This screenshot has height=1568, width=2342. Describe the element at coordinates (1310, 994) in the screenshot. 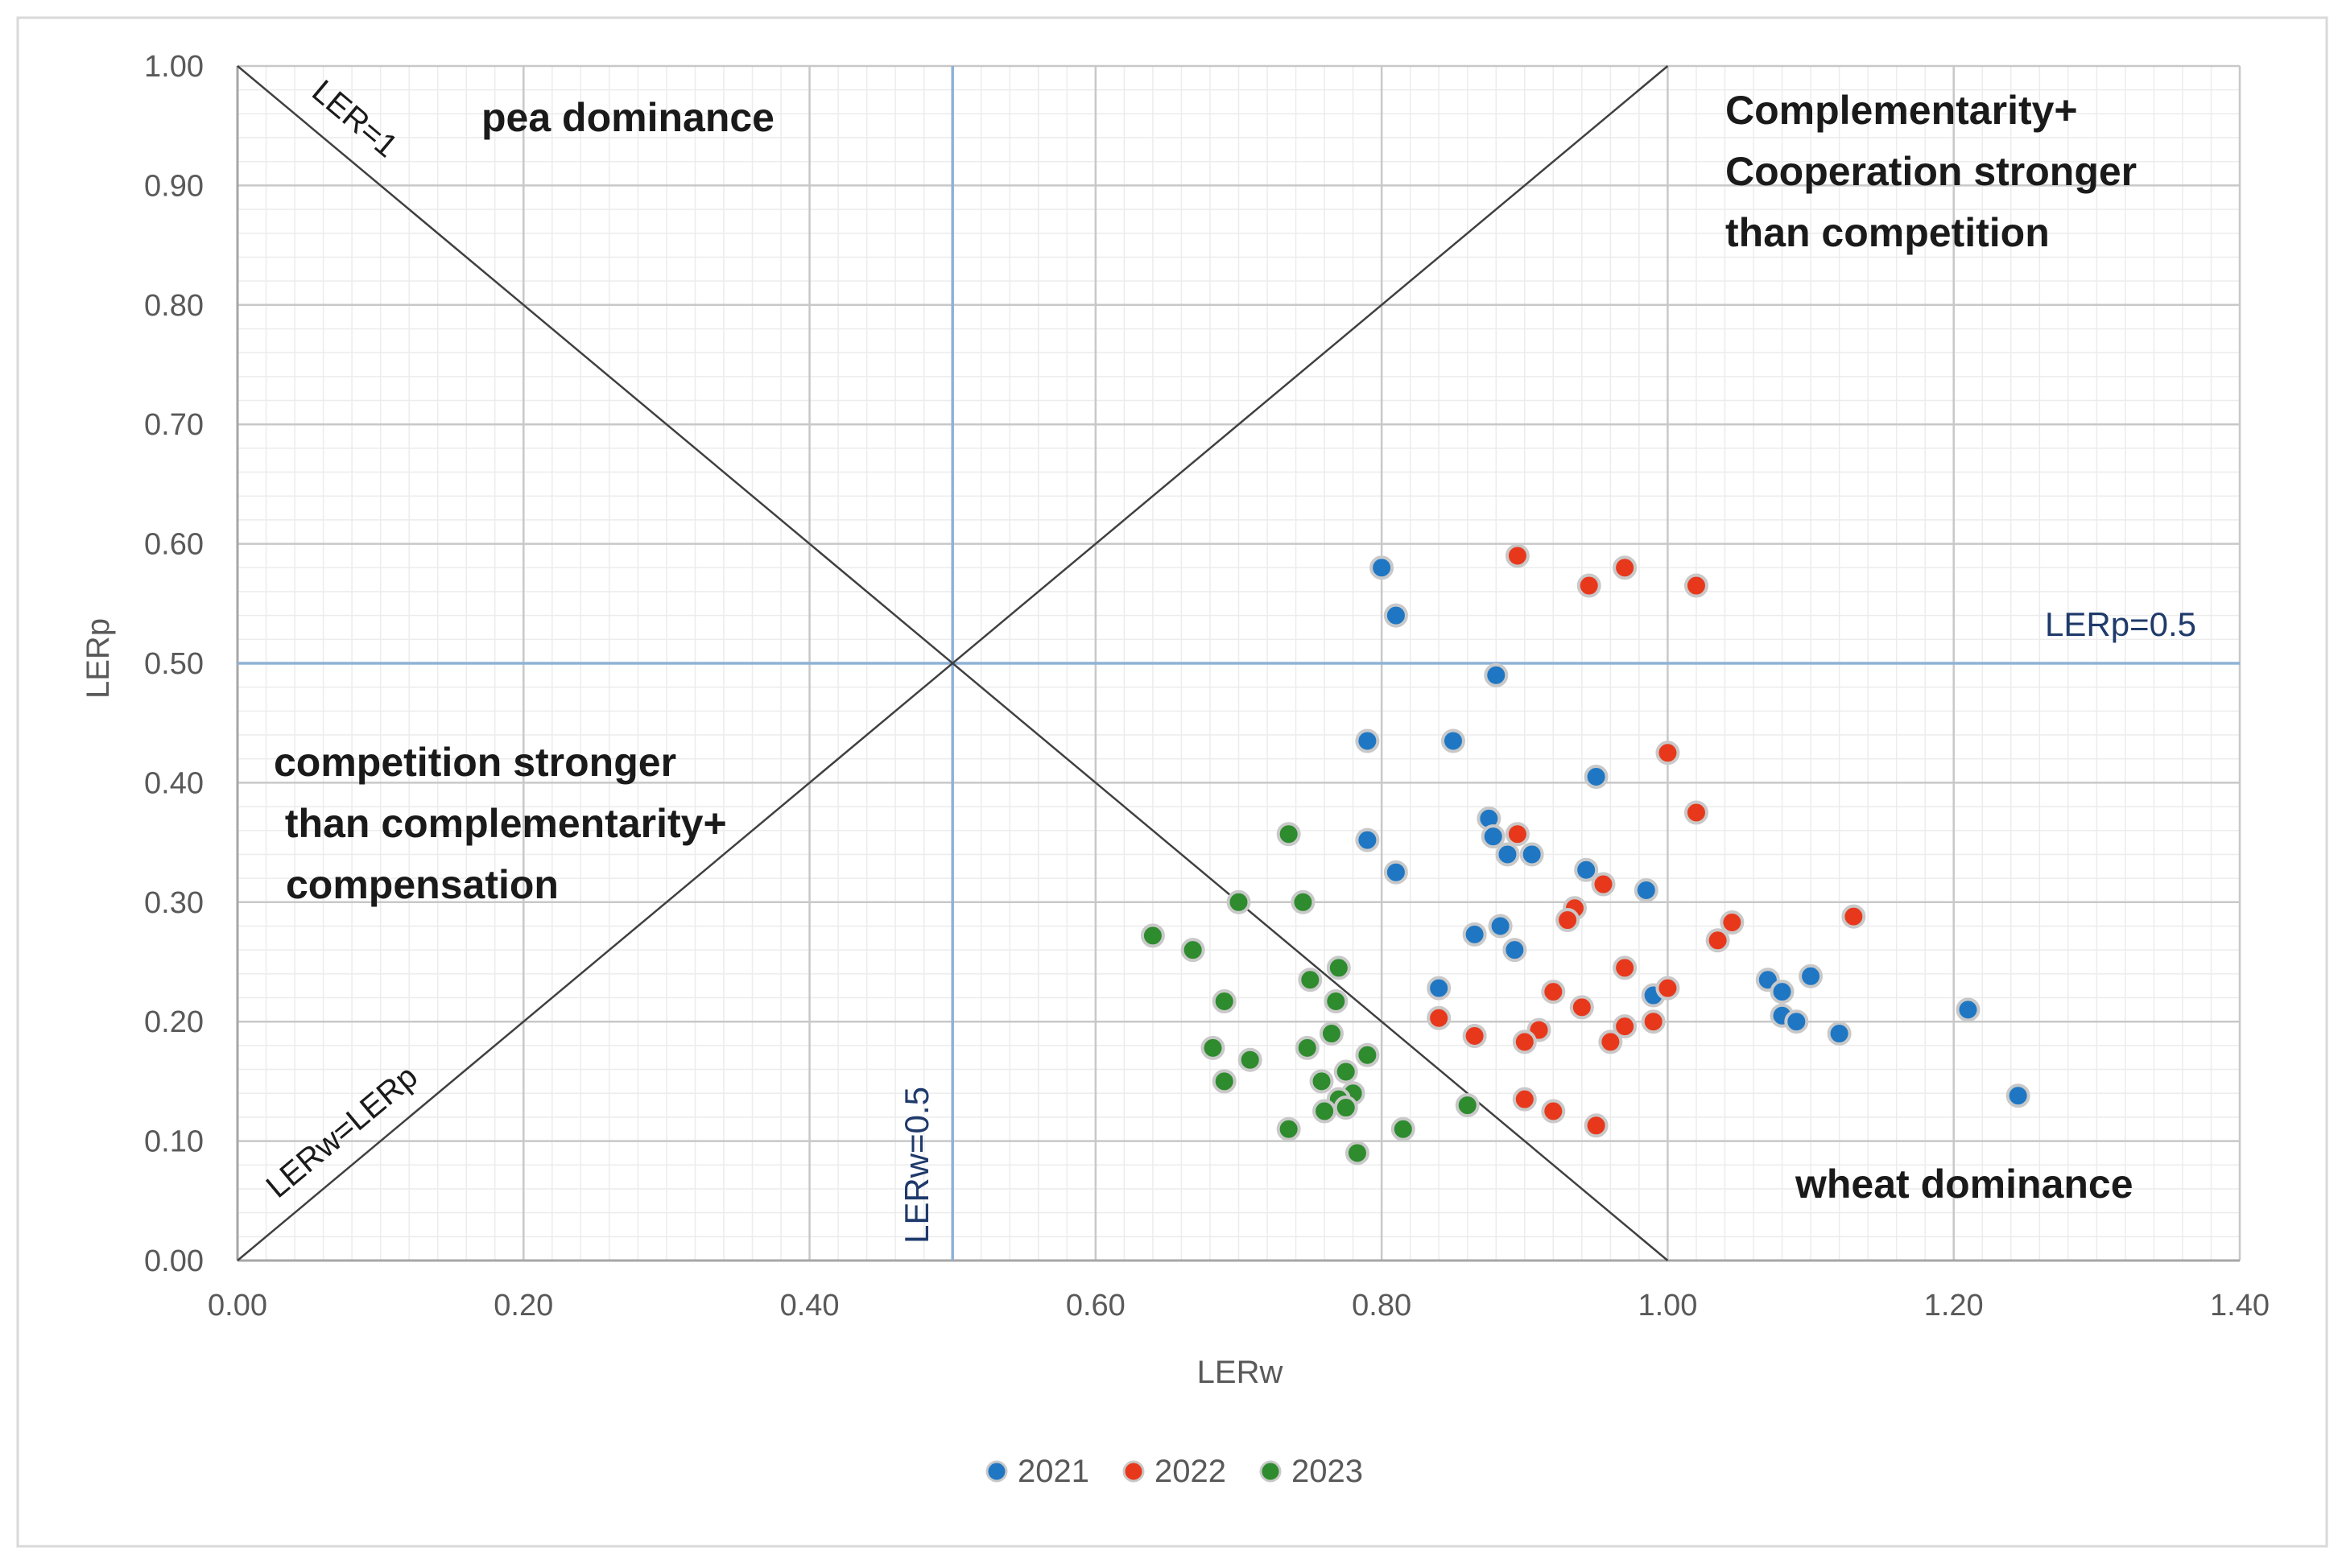

I see `series-2023` at that location.